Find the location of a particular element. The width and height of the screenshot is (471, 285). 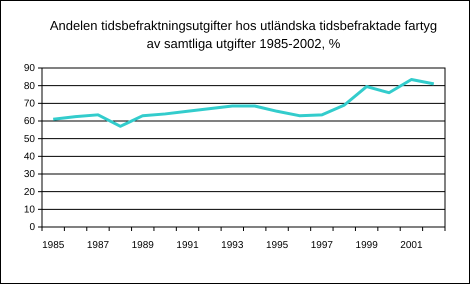

x-tick-label: 1989 is located at coordinates (143, 246).